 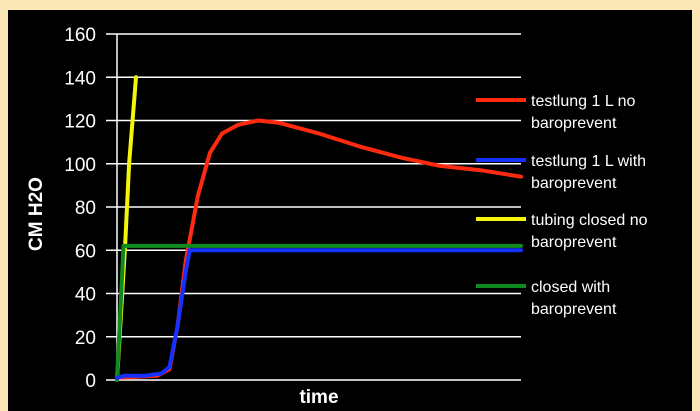 What do you see at coordinates (574, 309) in the screenshot?
I see `legend-label-4: baroprevent` at bounding box center [574, 309].